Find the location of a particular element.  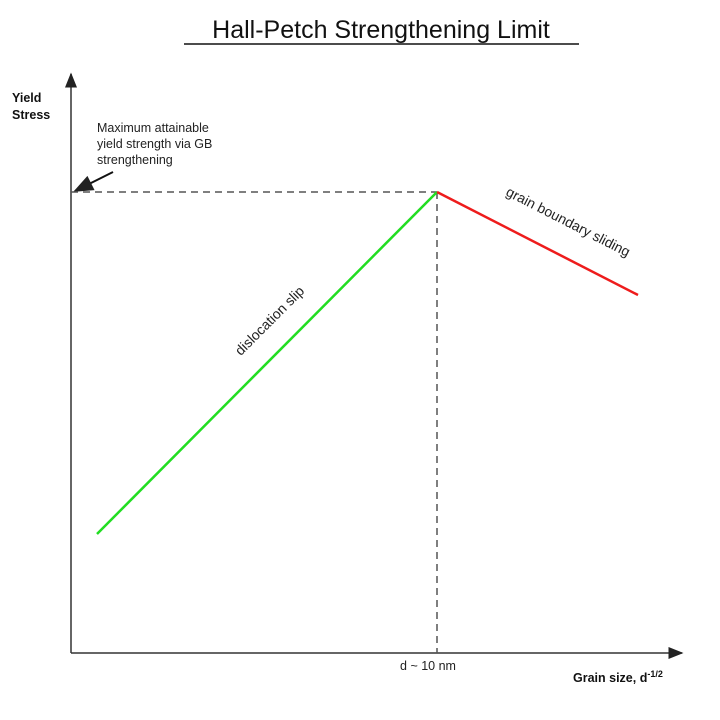

annotation-arrow is located at coordinates (93, 181).